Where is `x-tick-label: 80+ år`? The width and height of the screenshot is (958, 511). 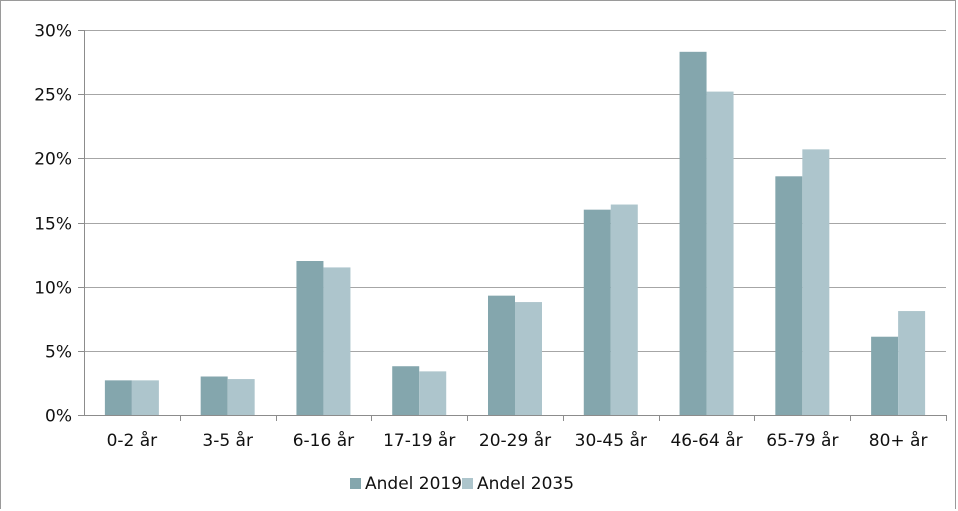
x-tick-label: 80+ år is located at coordinates (898, 440).